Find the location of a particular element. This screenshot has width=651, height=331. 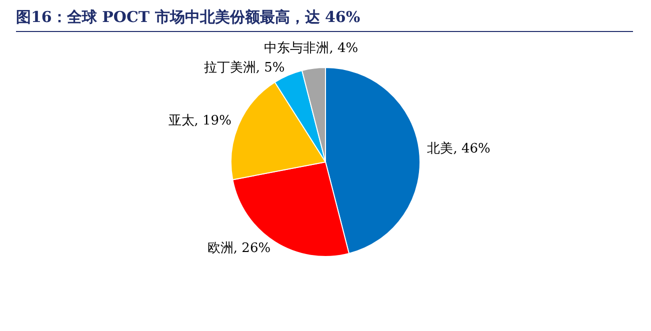

slice-label: 拉丁美洲, 5% is located at coordinates (244, 67).